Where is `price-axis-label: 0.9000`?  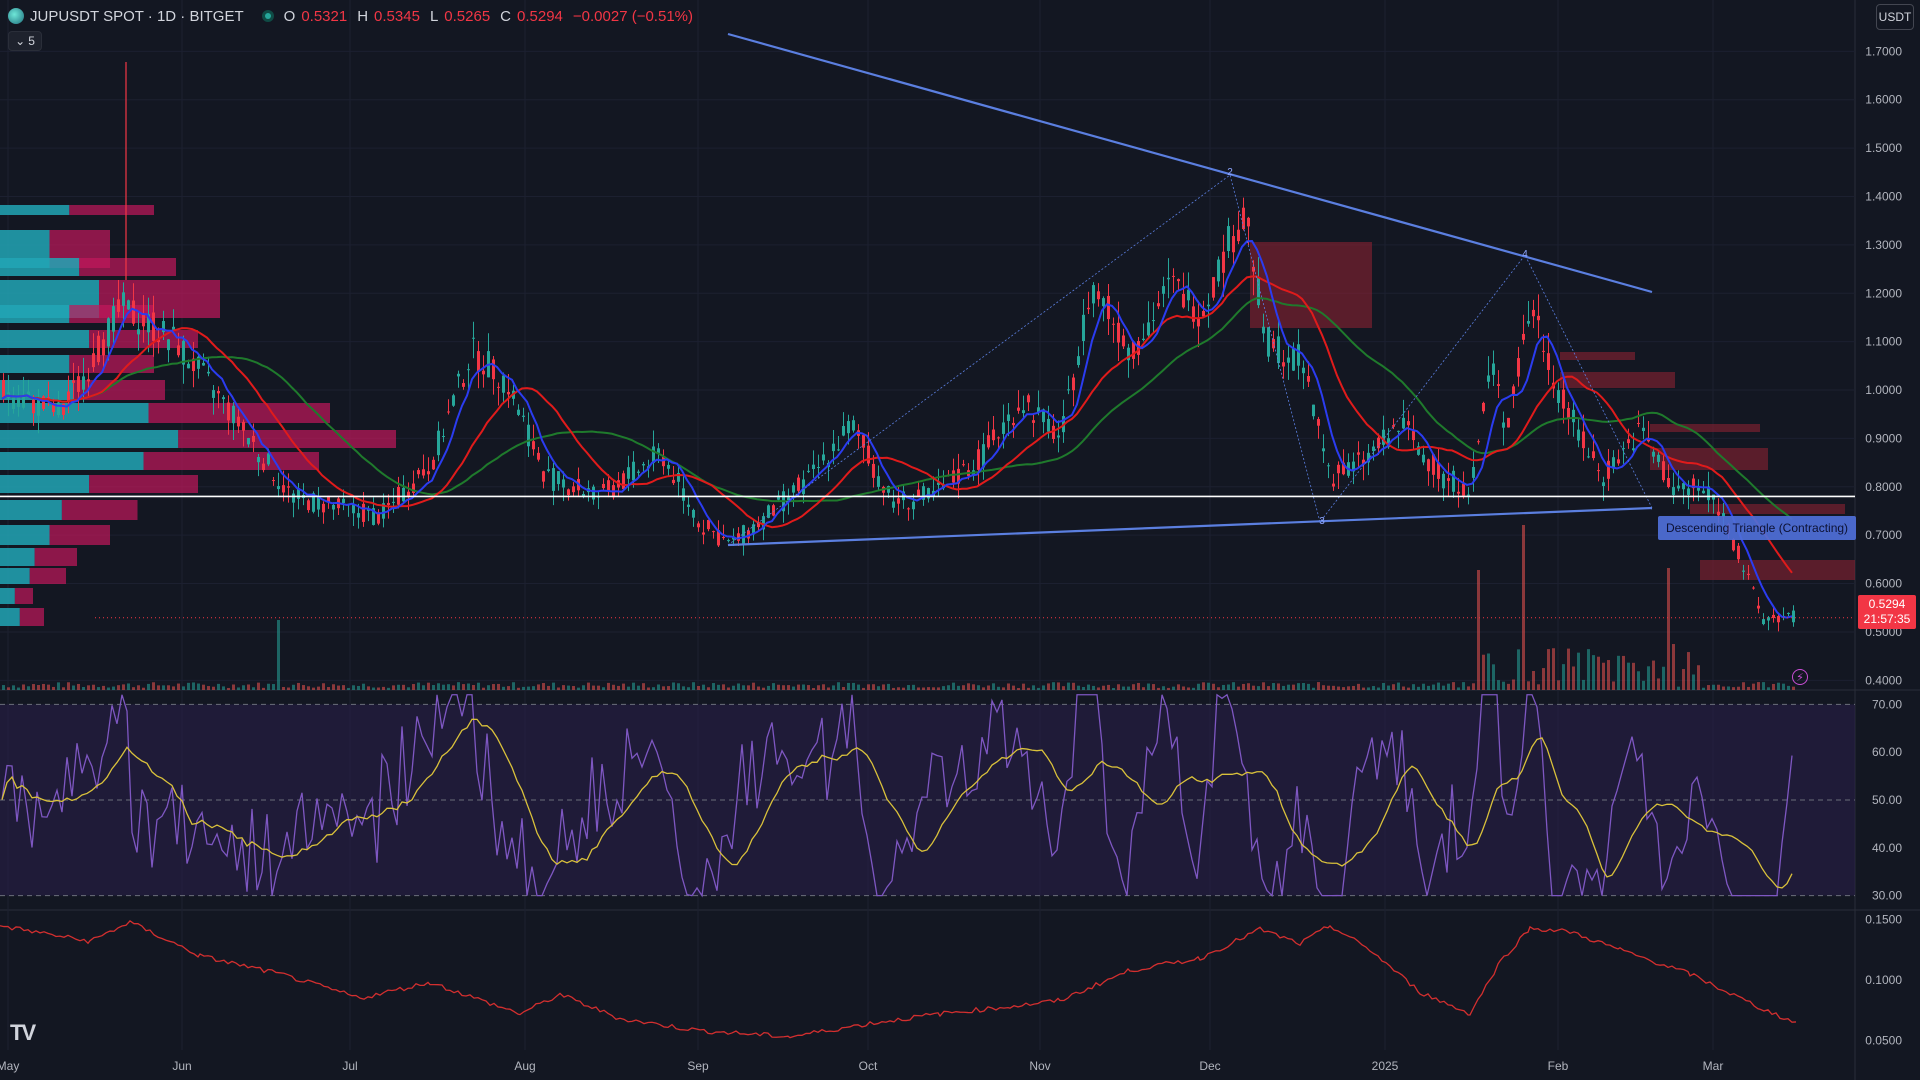
price-axis-label: 0.9000 is located at coordinates (1883, 438).